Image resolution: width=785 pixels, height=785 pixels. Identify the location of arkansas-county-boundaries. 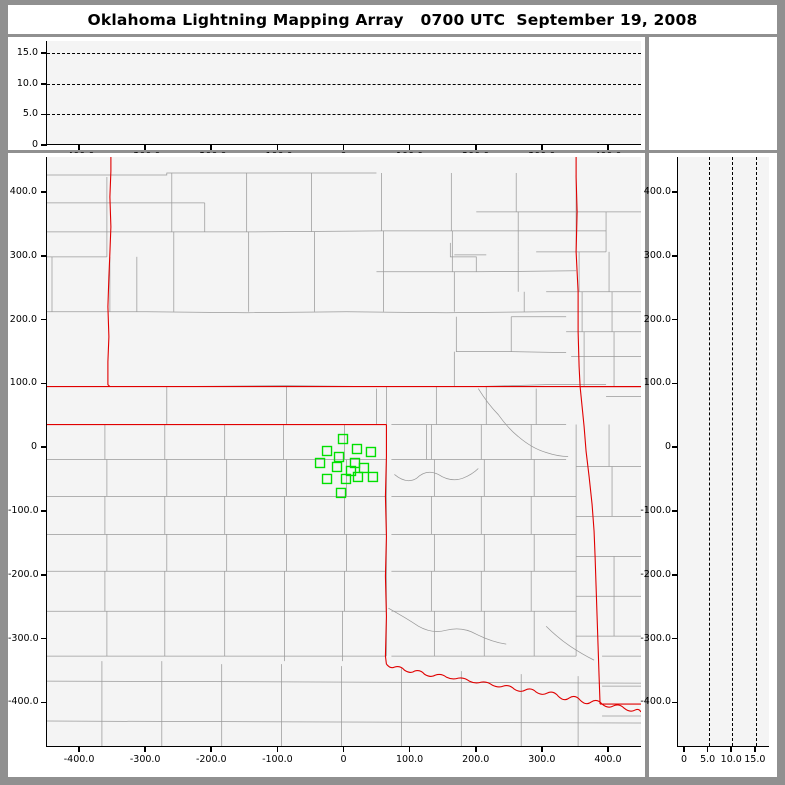
(621, 556).